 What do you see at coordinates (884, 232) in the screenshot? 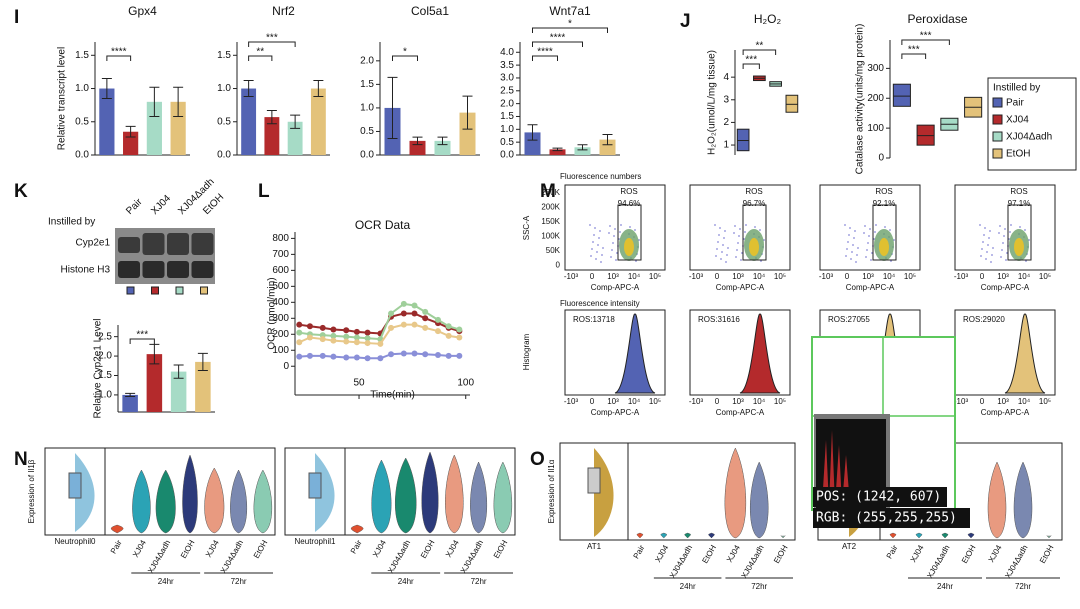
I see `gate` at bounding box center [884, 232].